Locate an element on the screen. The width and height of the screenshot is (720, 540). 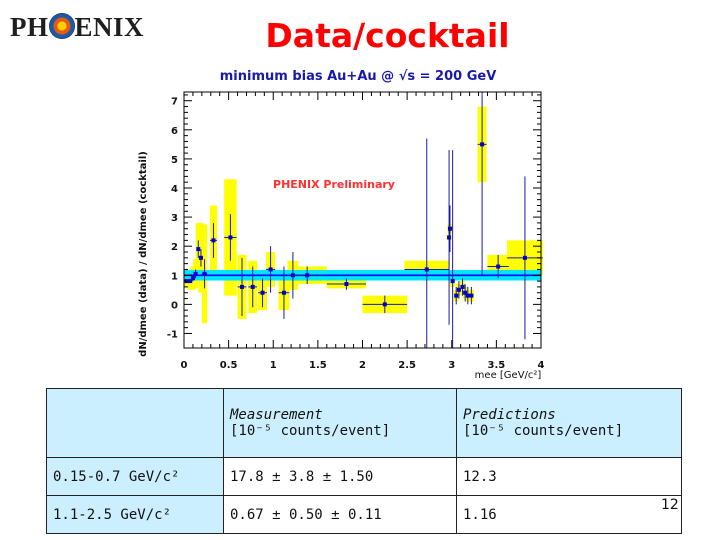
row-mass-range: 0.15-0.7 GeV/c² is located at coordinates (135, 476).